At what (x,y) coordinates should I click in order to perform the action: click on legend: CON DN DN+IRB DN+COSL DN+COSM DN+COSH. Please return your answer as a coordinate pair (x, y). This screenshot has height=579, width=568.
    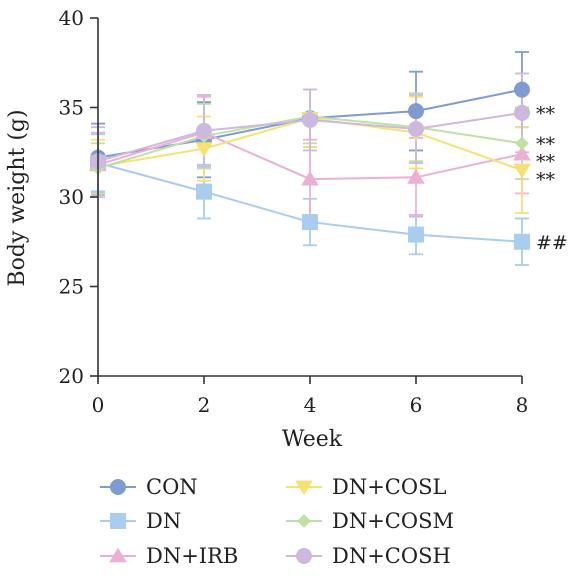
    Looking at the image, I should click on (277, 521).